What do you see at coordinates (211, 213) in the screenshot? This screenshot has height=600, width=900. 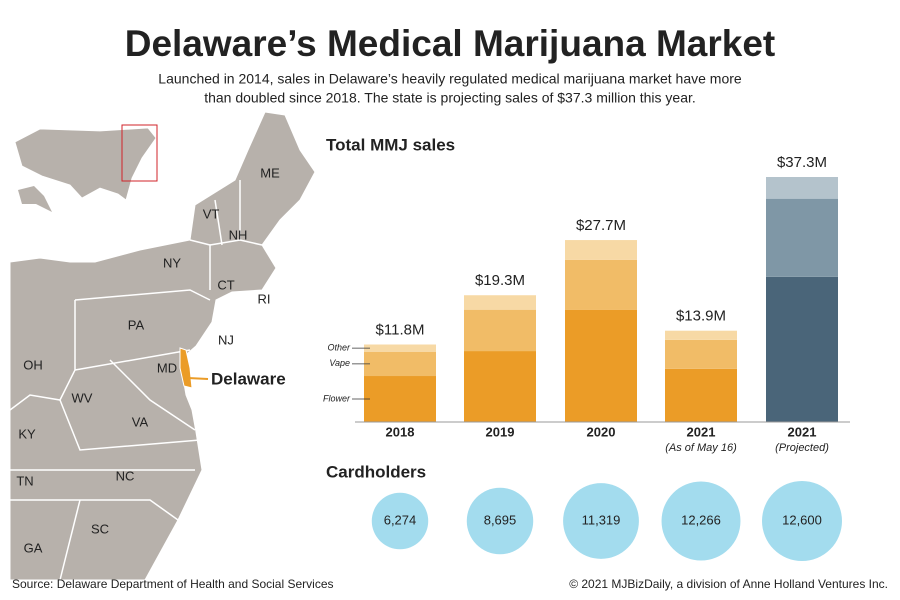 I see `state-label: VT` at bounding box center [211, 213].